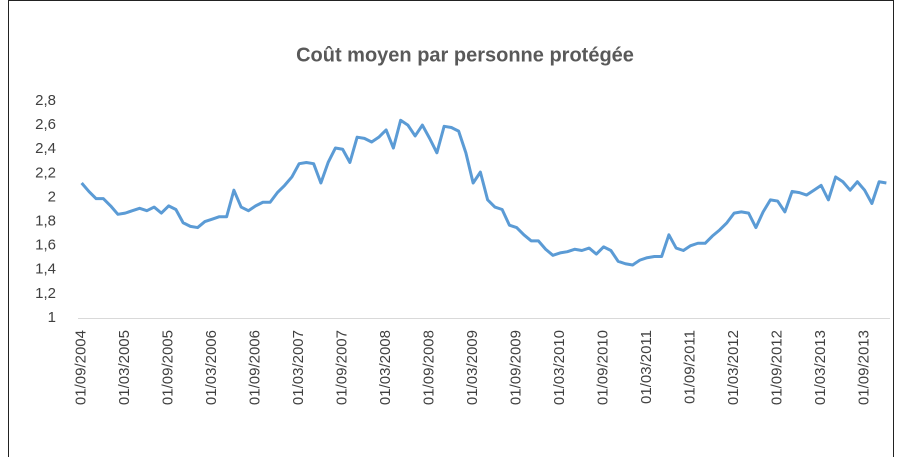  Describe the element at coordinates (690, 367) in the screenshot. I see `x-tick-label: 01/09/2011` at that location.